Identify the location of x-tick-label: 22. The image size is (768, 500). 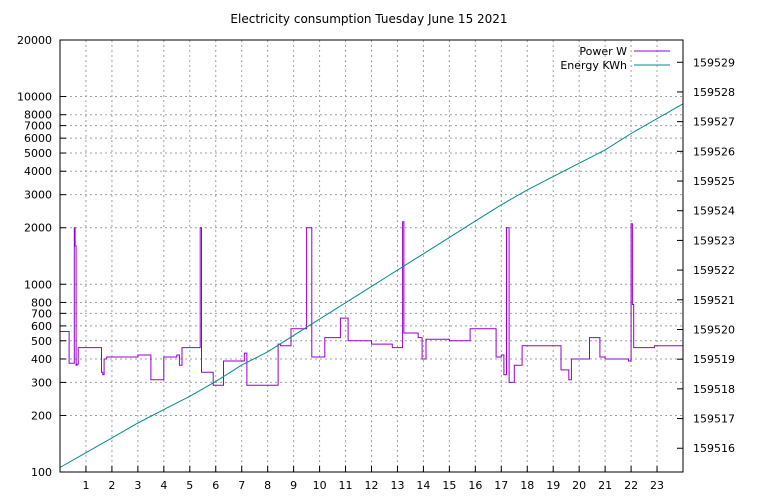
(631, 485).